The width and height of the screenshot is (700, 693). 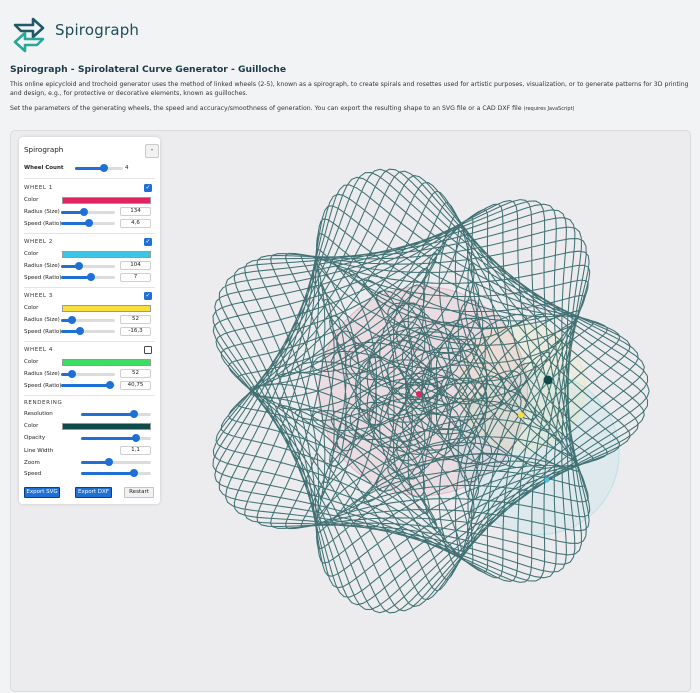 What do you see at coordinates (116, 438) in the screenshot?
I see `opacity-slider` at bounding box center [116, 438].